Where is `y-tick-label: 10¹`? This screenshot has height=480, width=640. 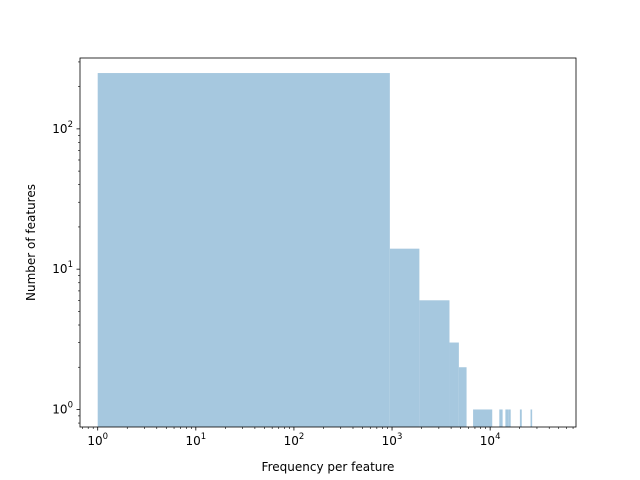
y-tick-label: 10¹ is located at coordinates (62, 268).